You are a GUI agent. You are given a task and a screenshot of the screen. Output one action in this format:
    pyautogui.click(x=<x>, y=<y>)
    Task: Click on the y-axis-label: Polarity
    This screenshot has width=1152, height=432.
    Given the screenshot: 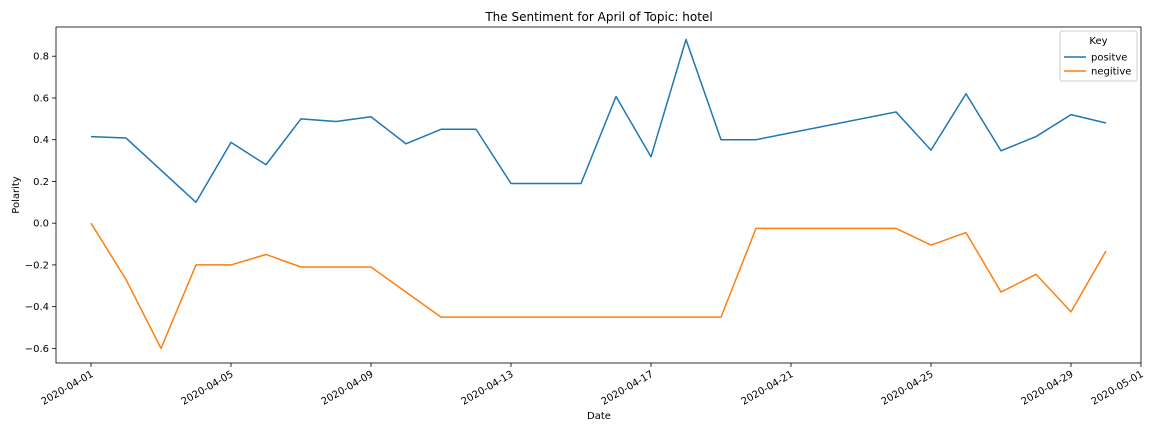 What is the action you would take?
    pyautogui.click(x=16, y=195)
    